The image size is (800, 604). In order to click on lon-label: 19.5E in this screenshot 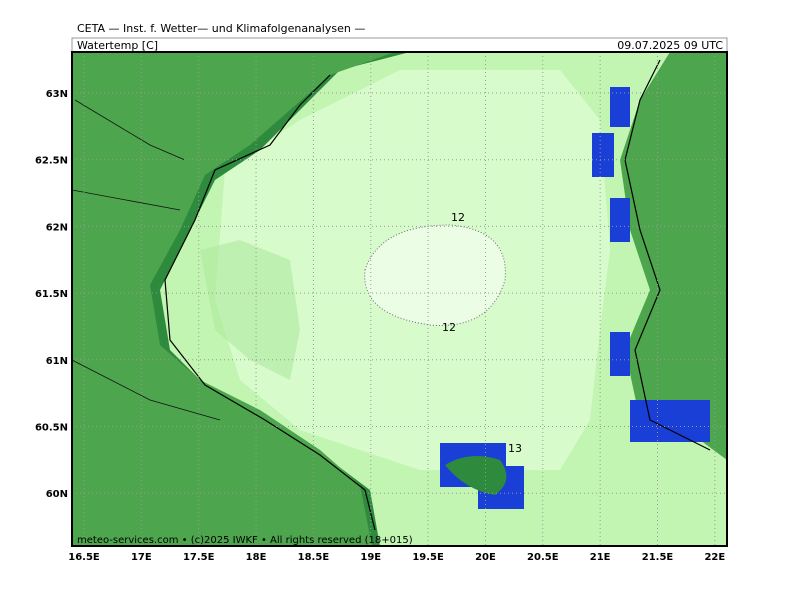, I will do `click(428, 557)`.